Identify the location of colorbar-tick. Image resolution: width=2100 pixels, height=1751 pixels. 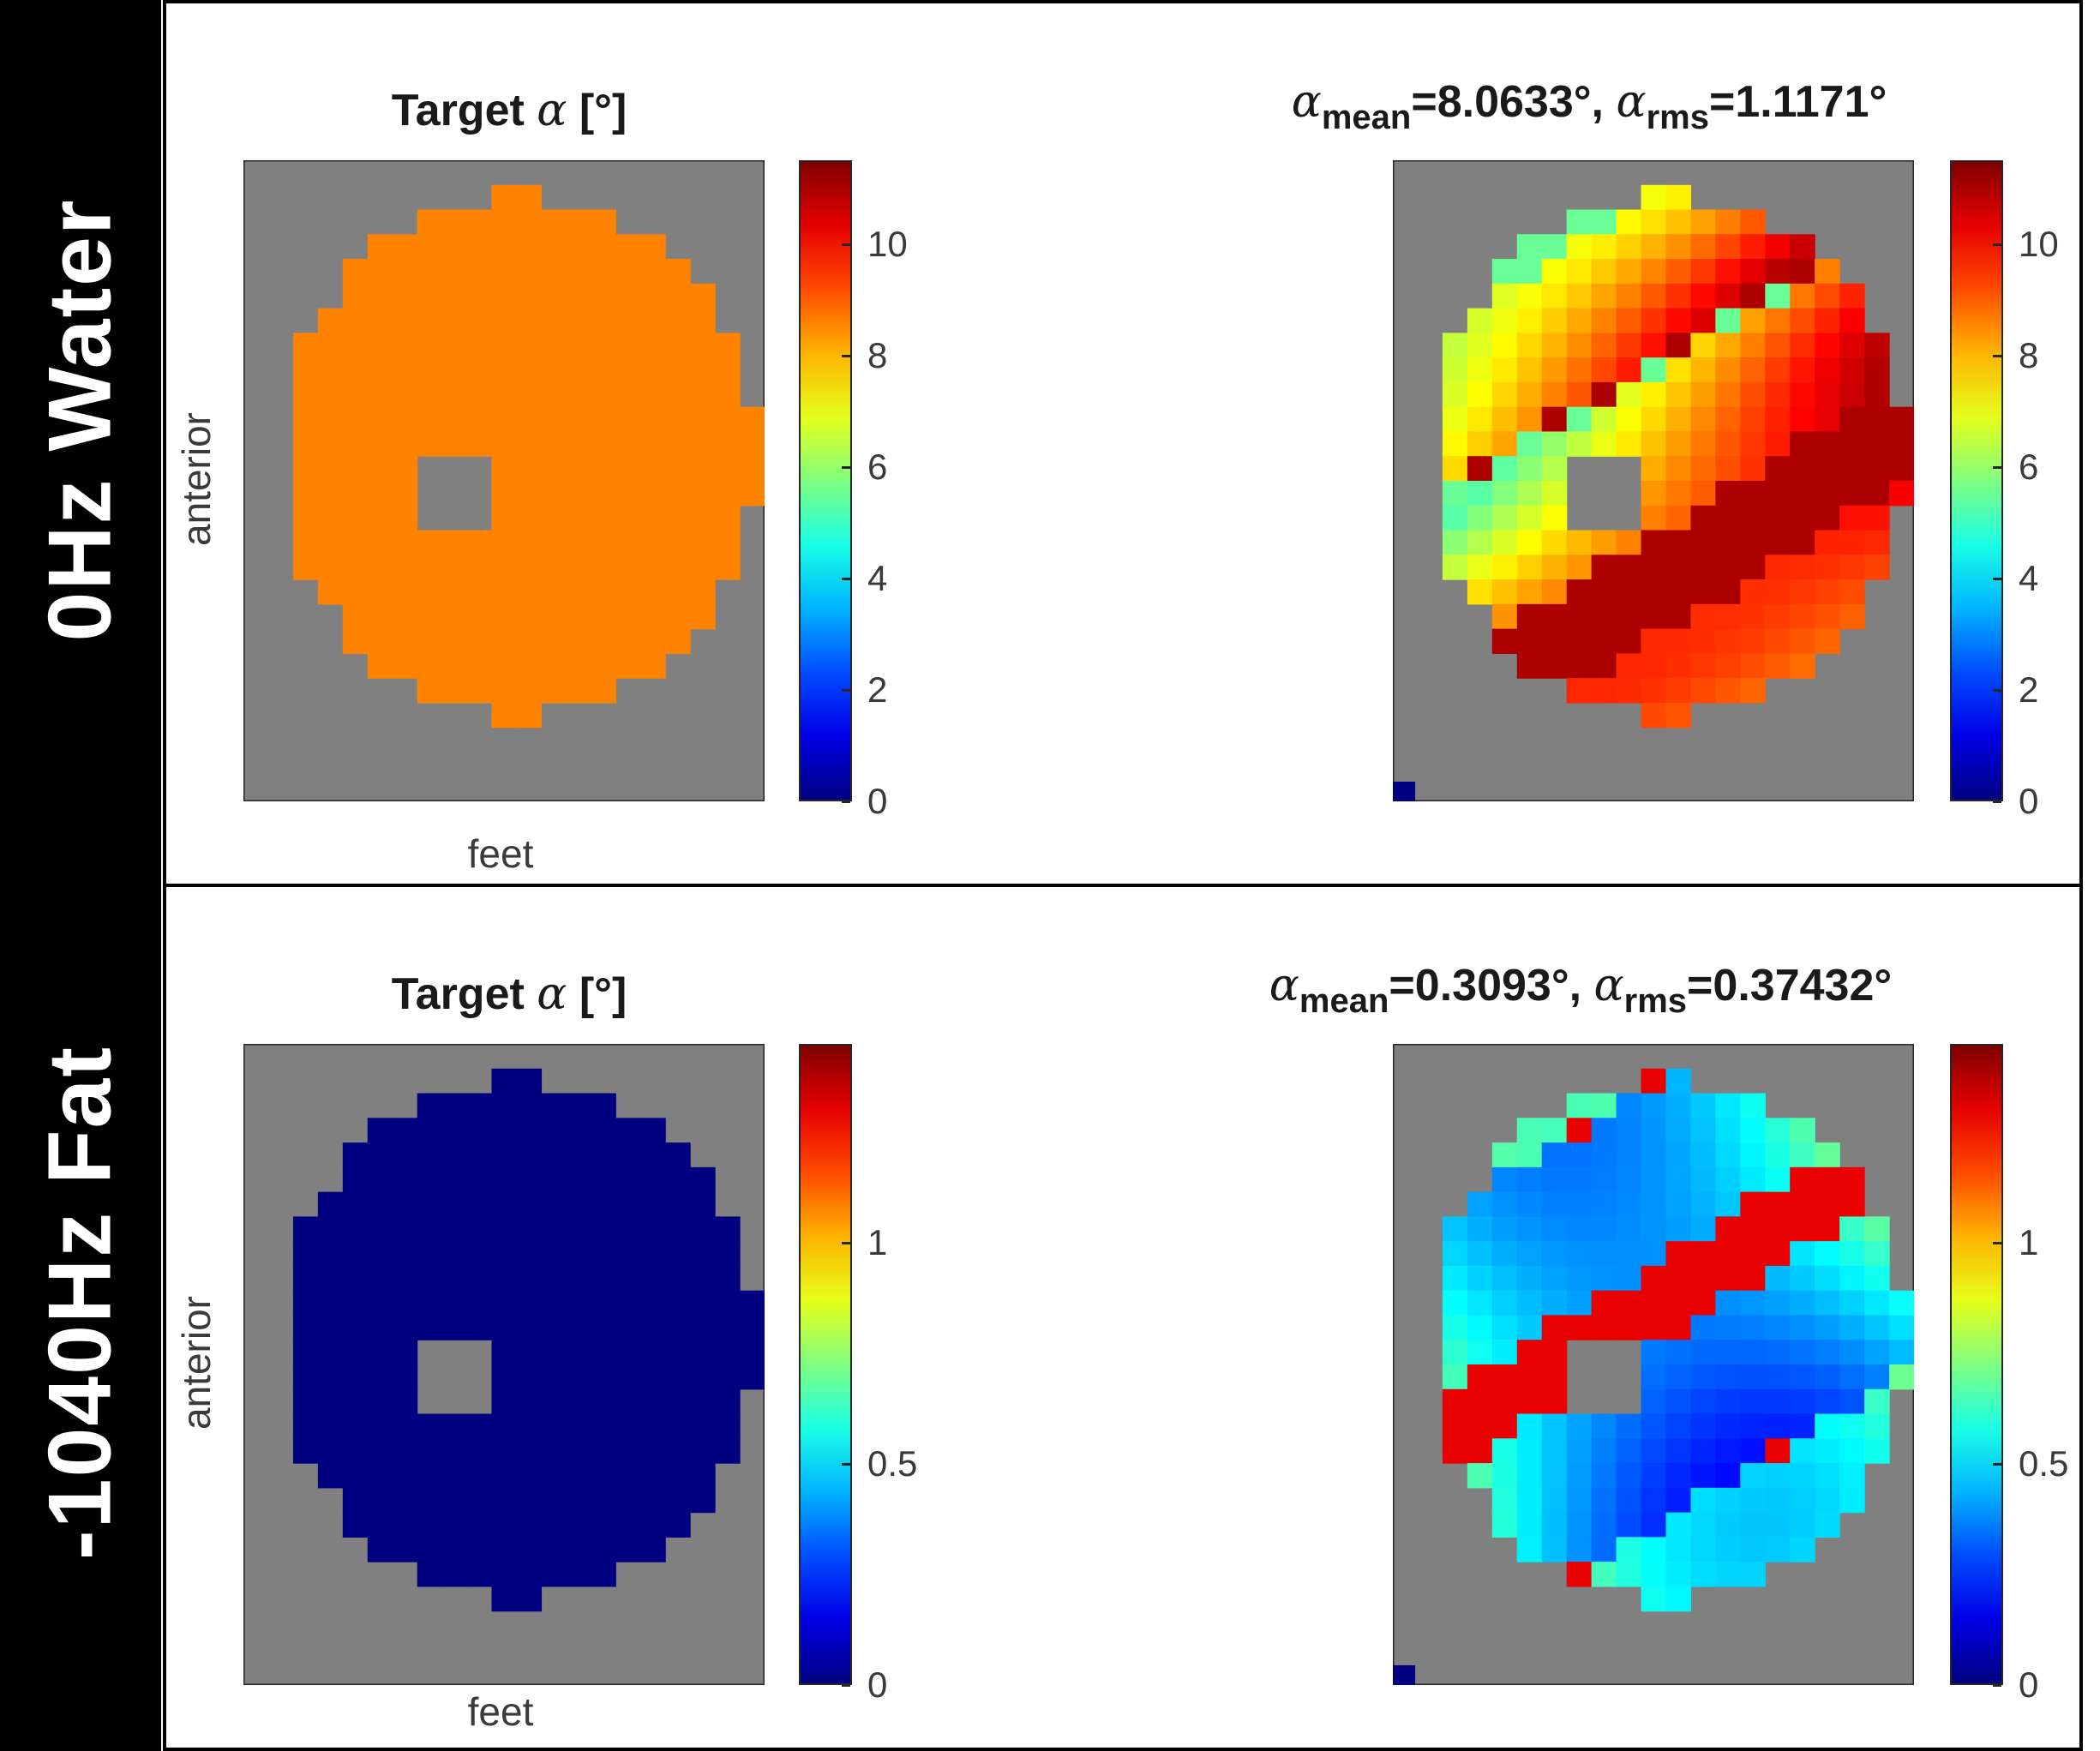
(846, 244).